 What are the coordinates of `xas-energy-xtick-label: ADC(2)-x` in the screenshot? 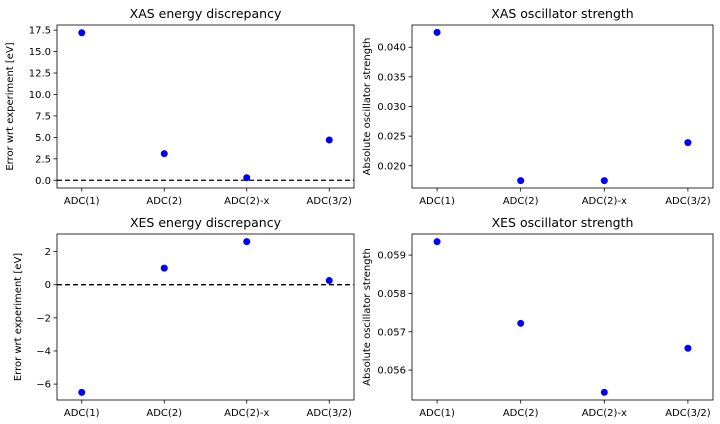 It's located at (246, 201).